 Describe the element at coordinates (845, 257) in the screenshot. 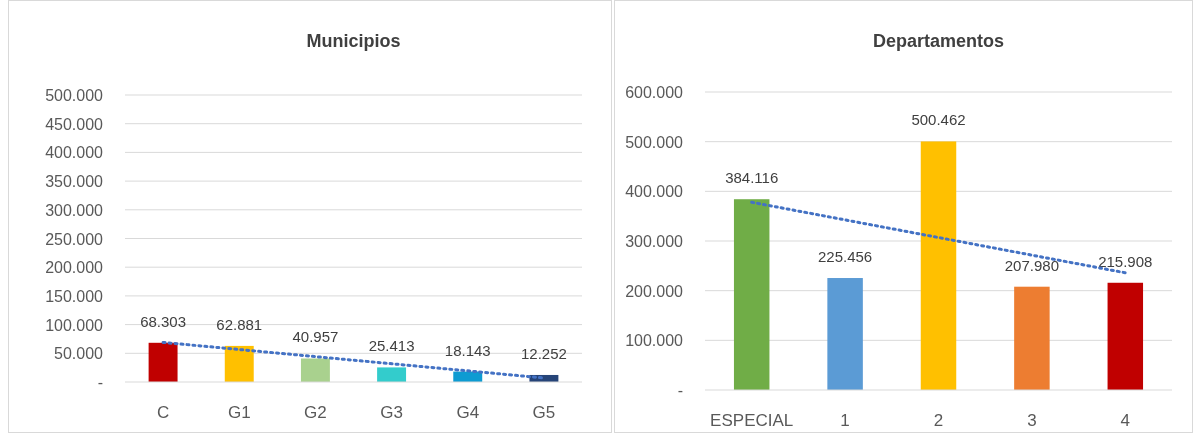

I see `data-label: 225.456` at that location.